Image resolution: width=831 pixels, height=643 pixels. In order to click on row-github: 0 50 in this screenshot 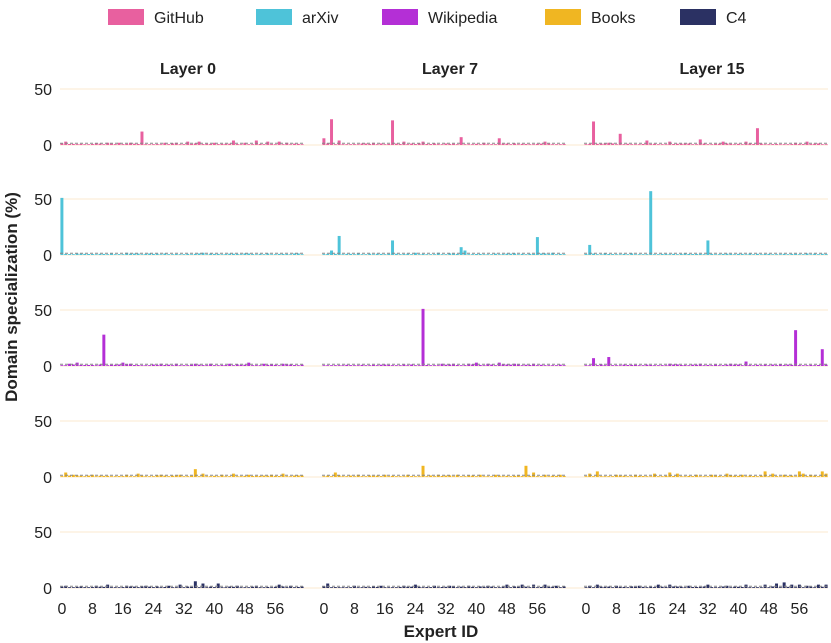, I will do `click(431, 118)`.